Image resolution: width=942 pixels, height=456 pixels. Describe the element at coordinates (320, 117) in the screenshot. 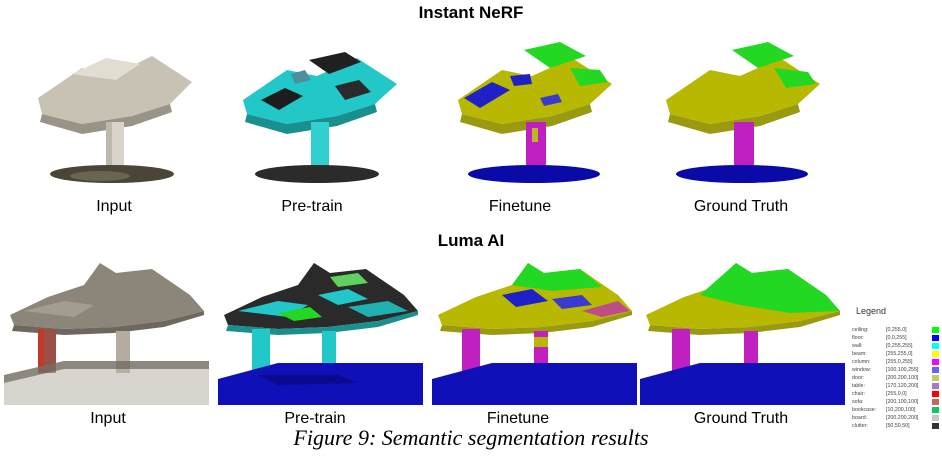

I see `instant-nerf-pretrain-image` at that location.